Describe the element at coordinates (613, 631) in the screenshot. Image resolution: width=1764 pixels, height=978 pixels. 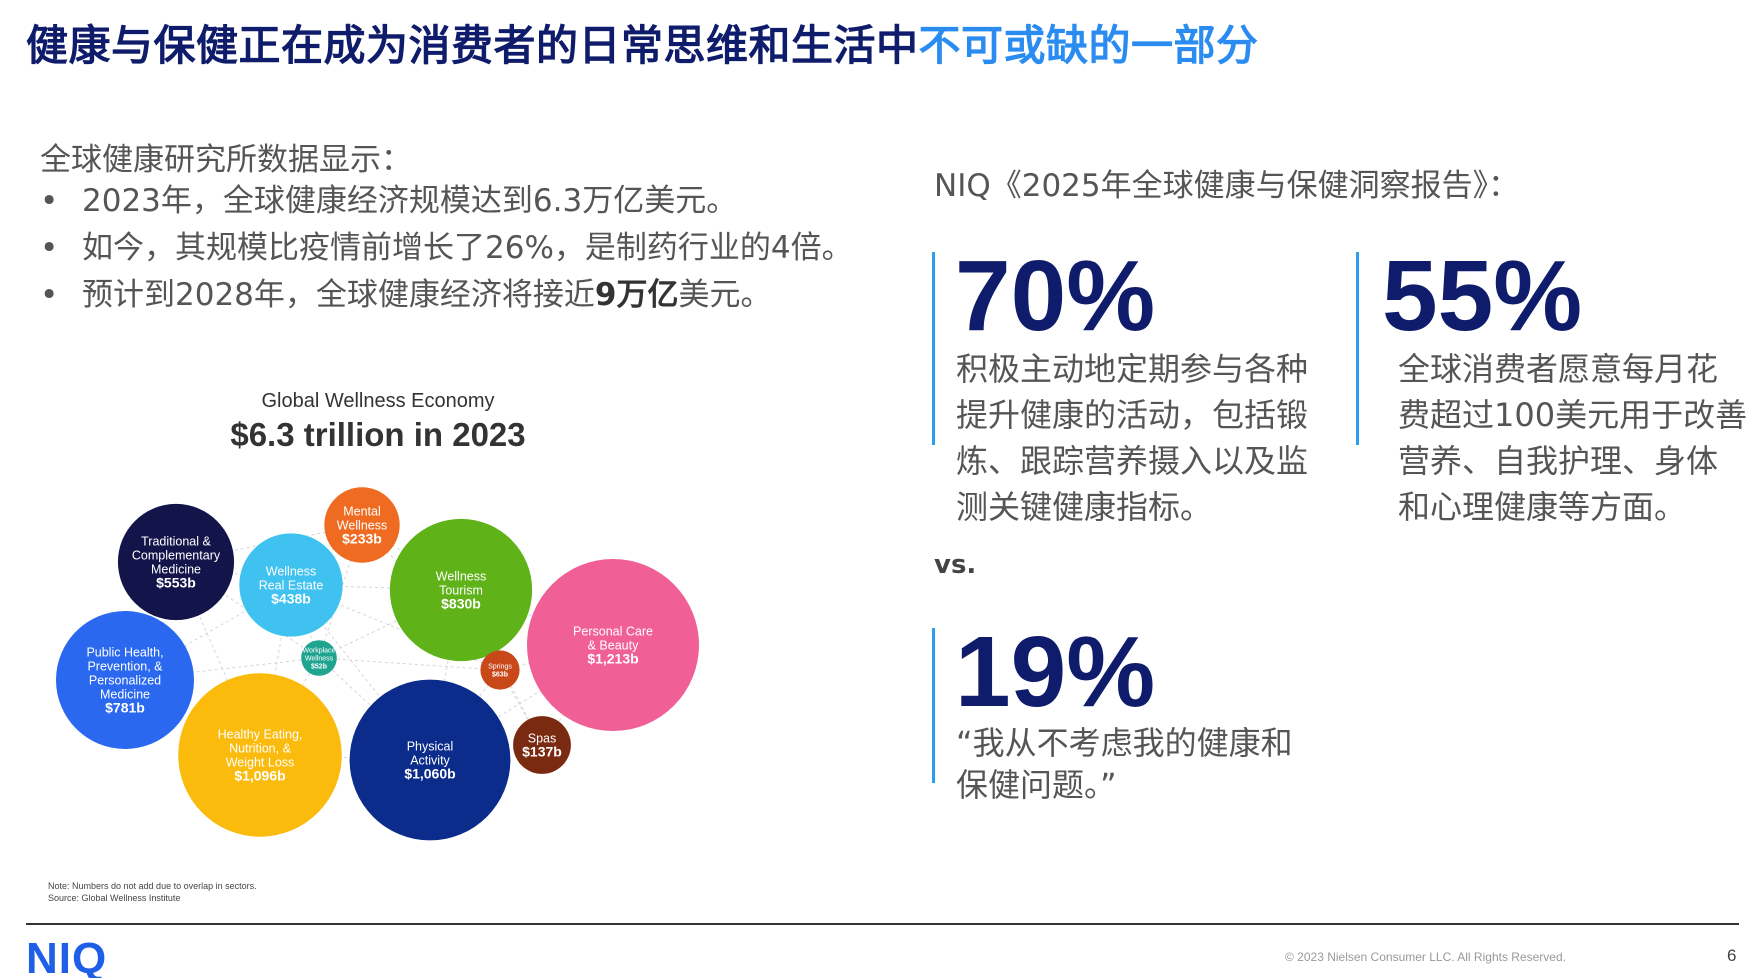
I see `bubble-label: Personal Care` at that location.